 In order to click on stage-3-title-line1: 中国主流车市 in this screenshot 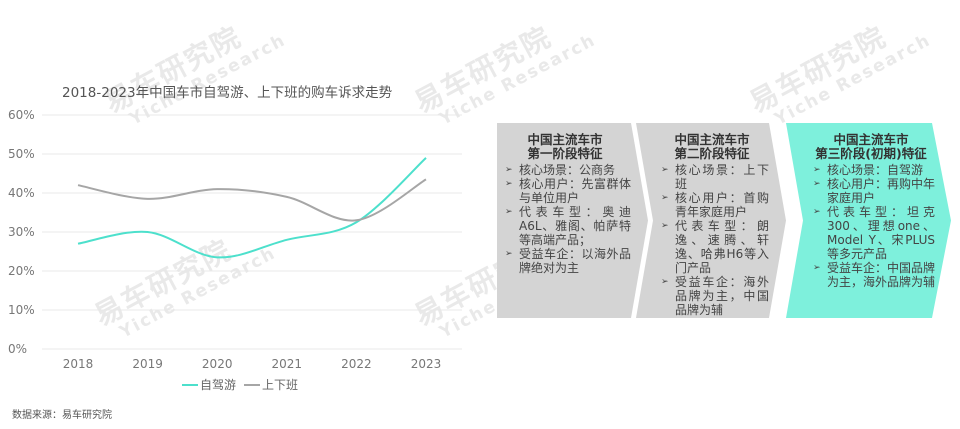, I will do `click(871, 139)`.